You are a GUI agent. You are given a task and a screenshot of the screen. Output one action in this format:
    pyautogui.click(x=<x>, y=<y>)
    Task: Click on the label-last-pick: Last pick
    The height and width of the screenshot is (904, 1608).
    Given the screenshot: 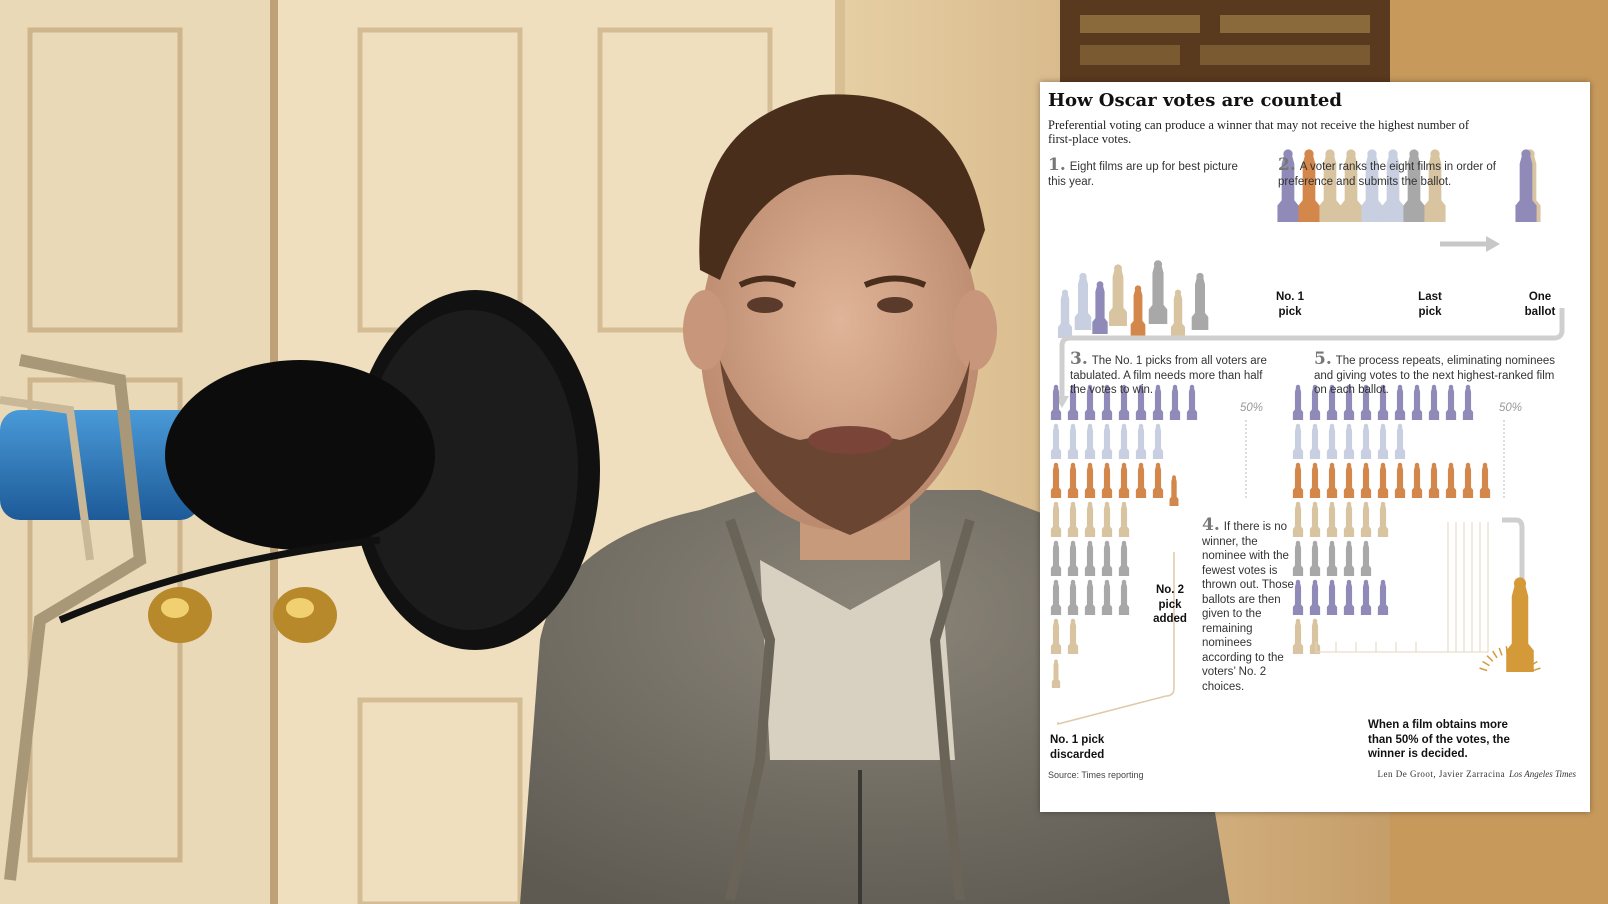 What is the action you would take?
    pyautogui.click(x=1430, y=304)
    